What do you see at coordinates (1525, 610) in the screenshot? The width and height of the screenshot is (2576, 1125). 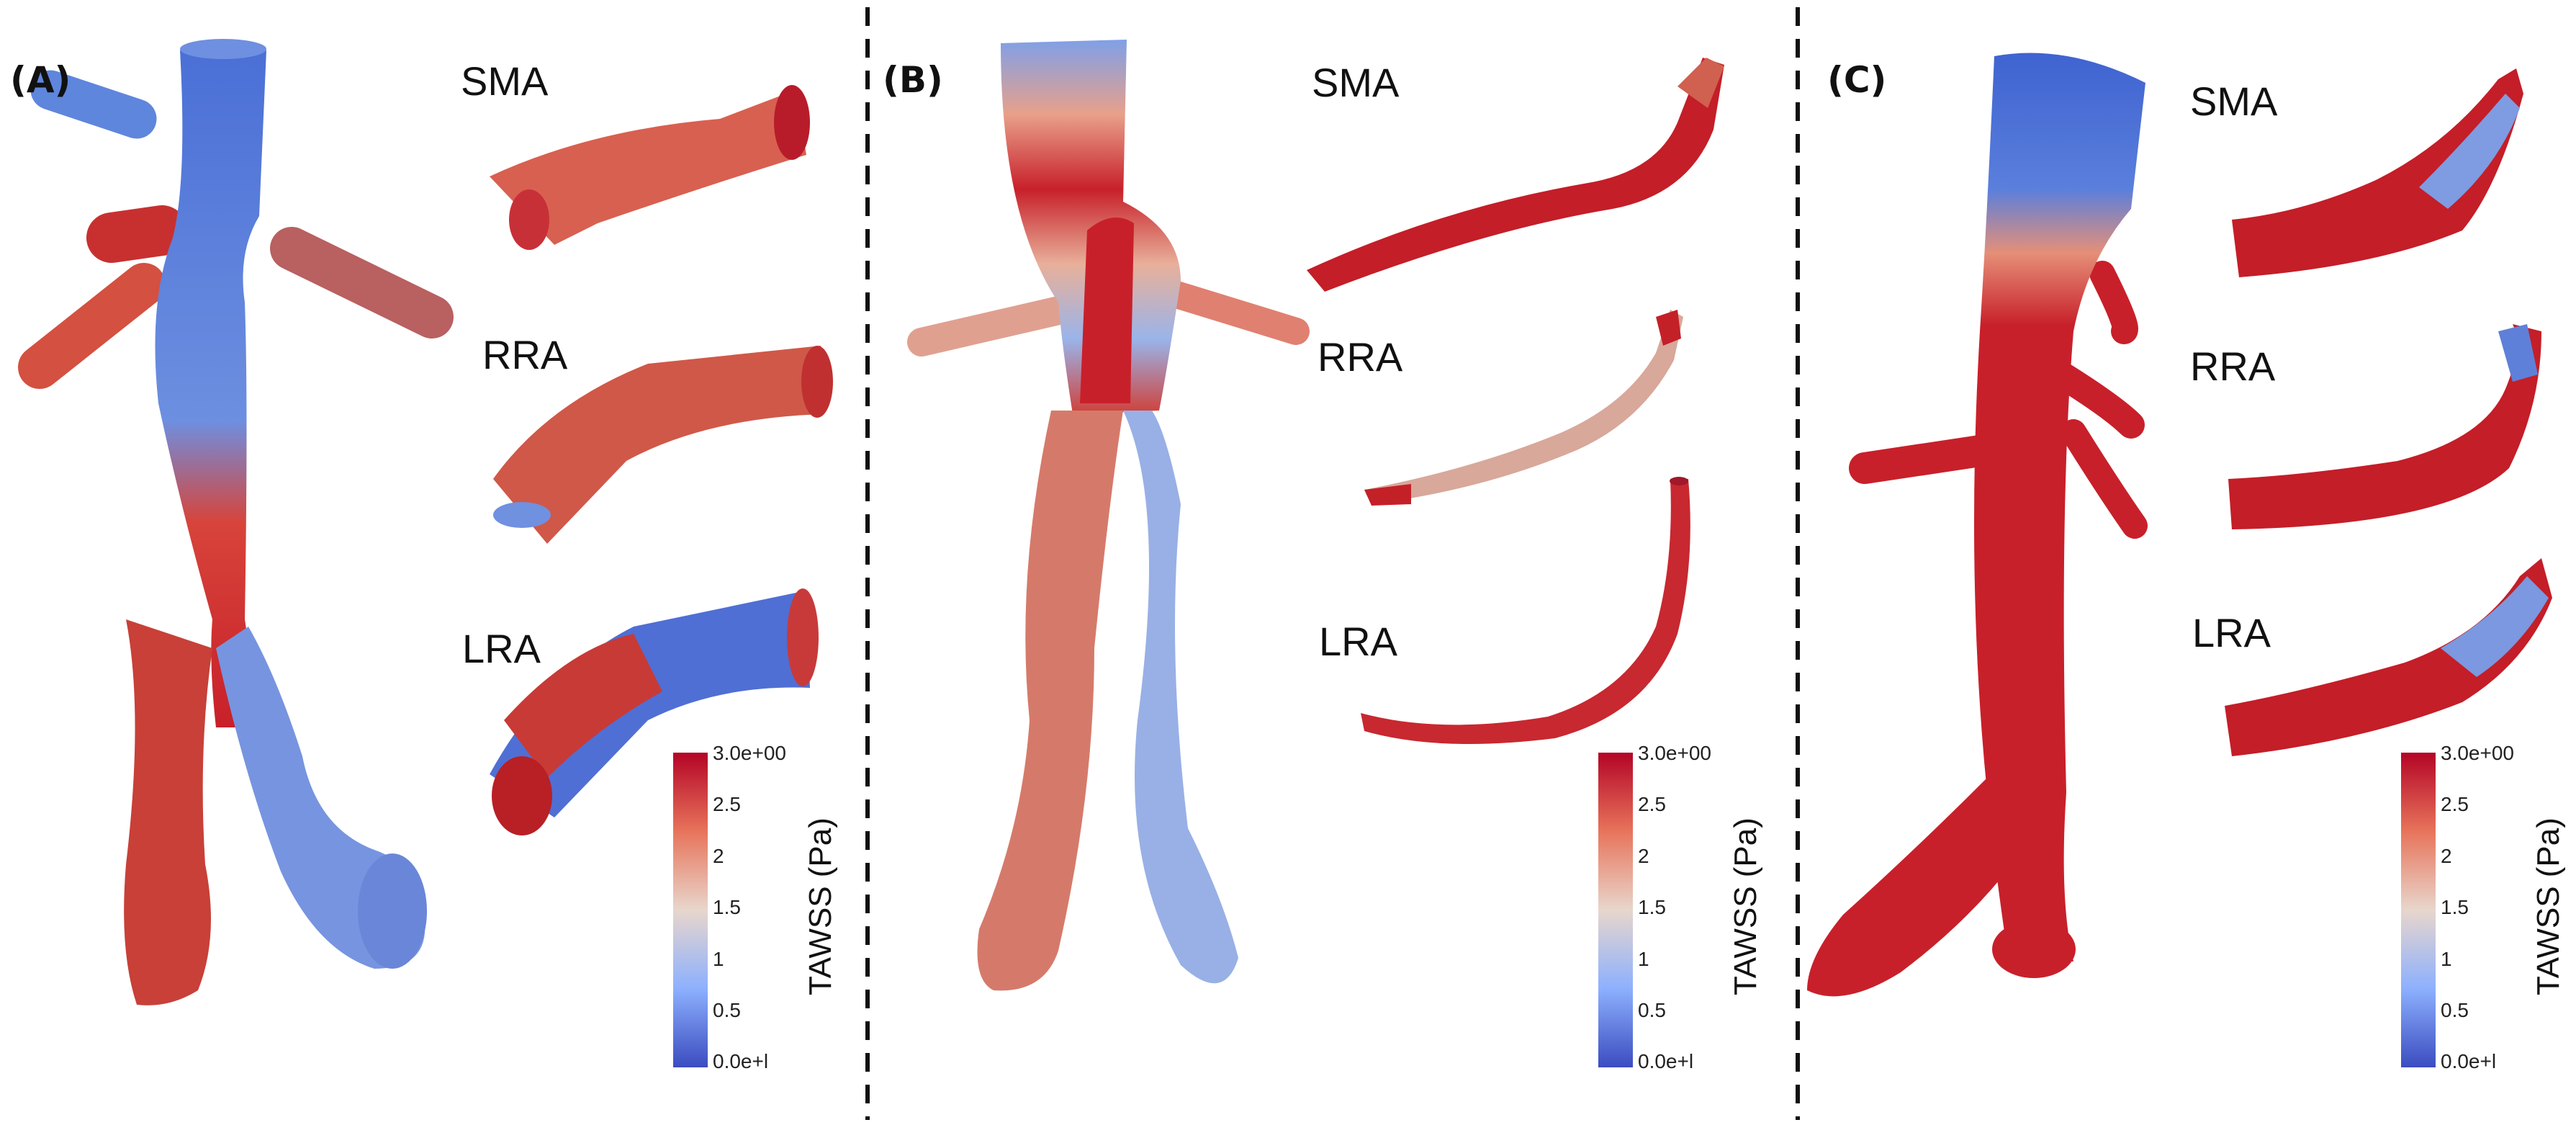 I see `panel-b-lra-segment` at bounding box center [1525, 610].